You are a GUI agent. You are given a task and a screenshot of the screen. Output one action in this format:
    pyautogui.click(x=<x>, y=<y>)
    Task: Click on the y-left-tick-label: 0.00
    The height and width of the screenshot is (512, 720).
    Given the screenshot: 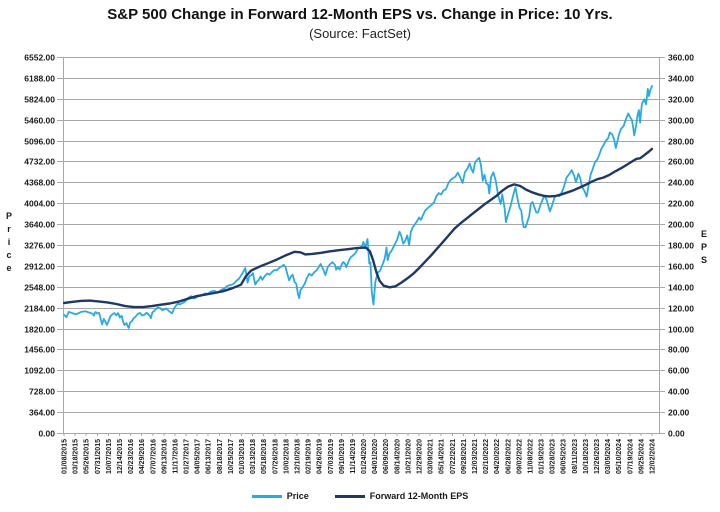 What is the action you would take?
    pyautogui.click(x=46, y=434)
    